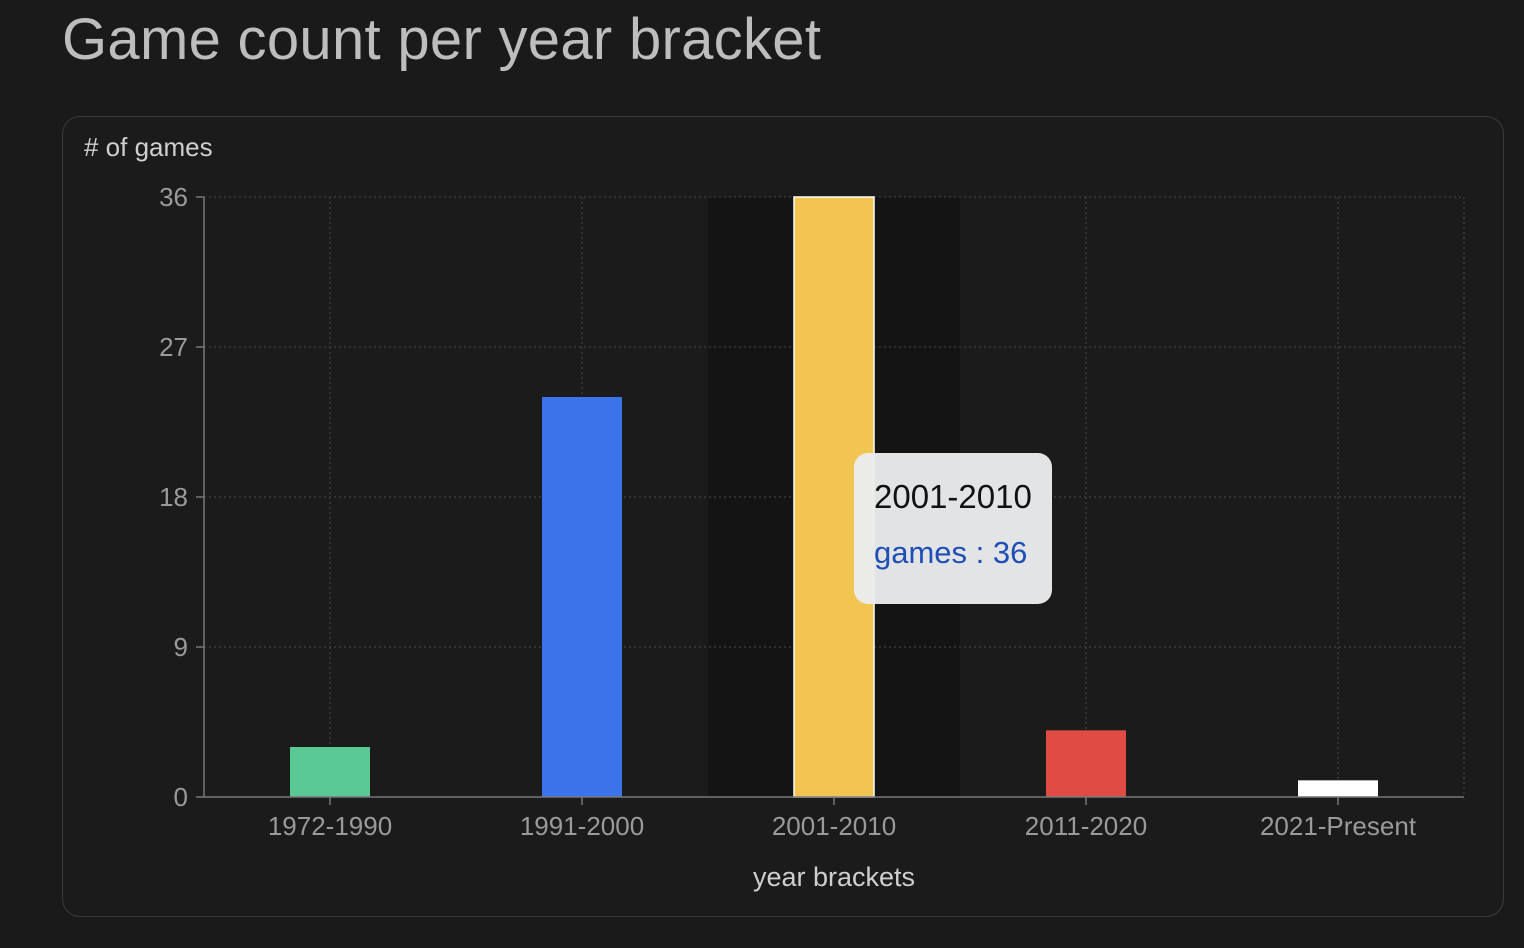  Describe the element at coordinates (1086, 826) in the screenshot. I see `x-tick-label: 2011-2020` at that location.